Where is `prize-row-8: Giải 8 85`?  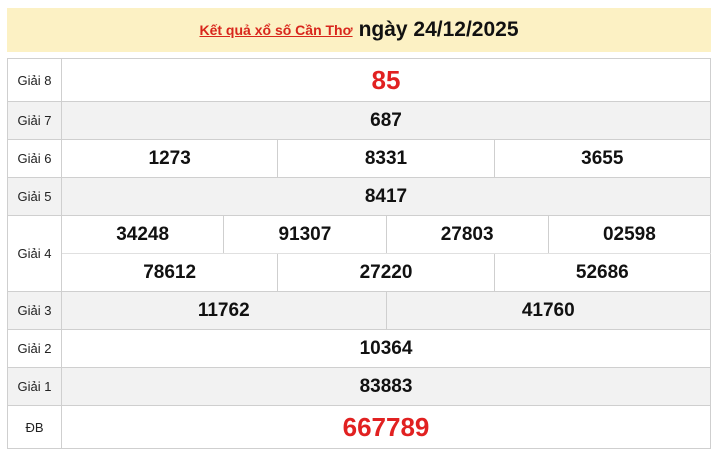
prize-row-8: Giải 8 85 is located at coordinates (359, 80).